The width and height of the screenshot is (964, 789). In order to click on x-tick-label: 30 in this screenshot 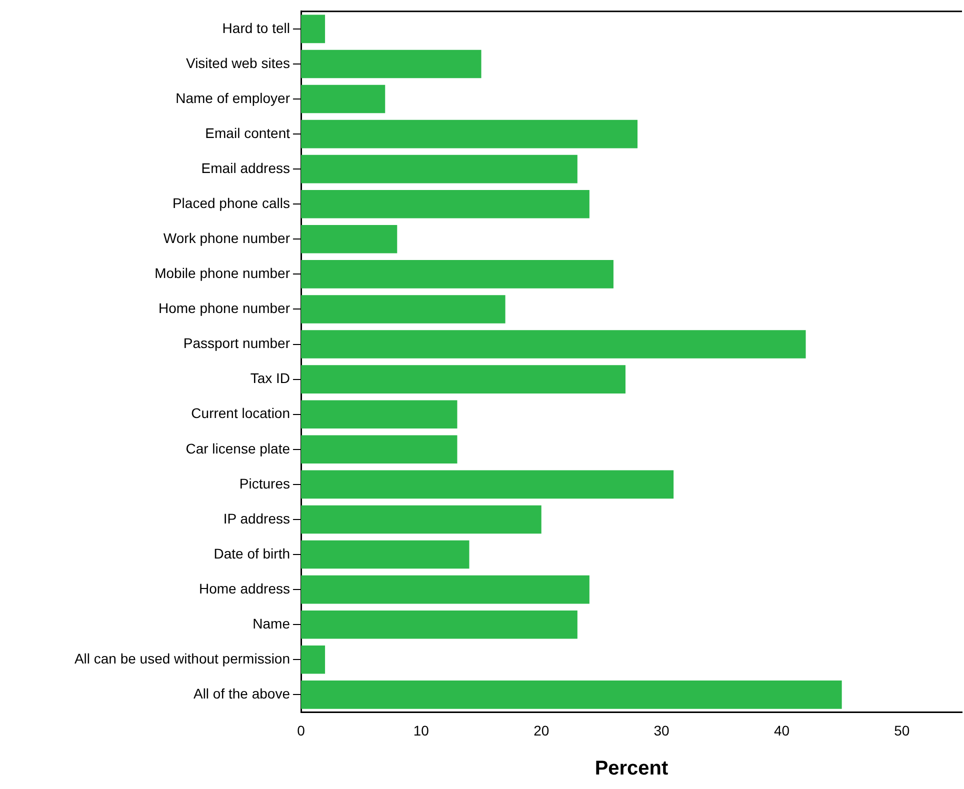, I will do `click(662, 730)`.